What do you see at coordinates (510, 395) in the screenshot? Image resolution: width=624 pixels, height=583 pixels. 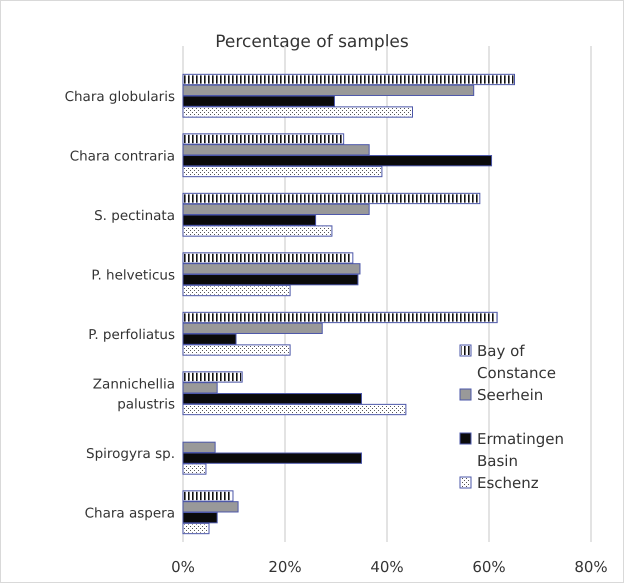 I see `legend-label: Seerhein` at bounding box center [510, 395].